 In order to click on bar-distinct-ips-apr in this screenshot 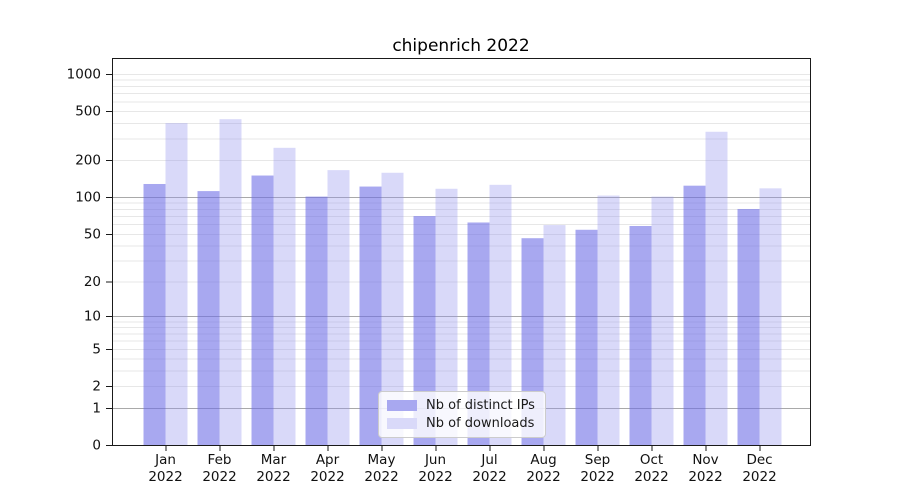, I will do `click(316, 320)`.